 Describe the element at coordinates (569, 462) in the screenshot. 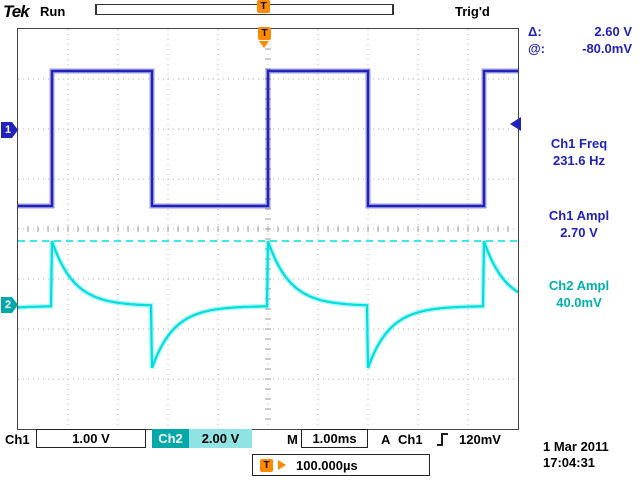

I see `time-readout: 17:04:31` at that location.